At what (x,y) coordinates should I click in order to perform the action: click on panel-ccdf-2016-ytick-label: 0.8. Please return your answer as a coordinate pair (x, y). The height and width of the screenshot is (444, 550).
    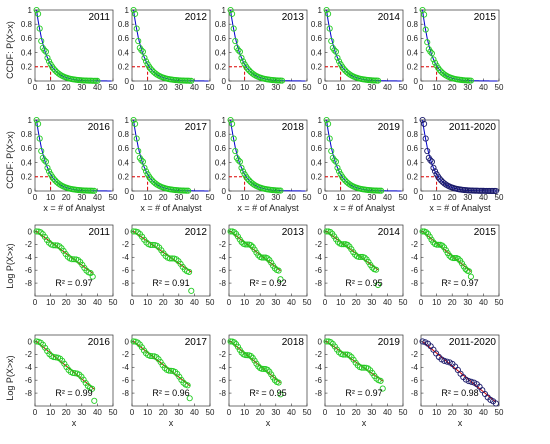
    Looking at the image, I should click on (27, 134).